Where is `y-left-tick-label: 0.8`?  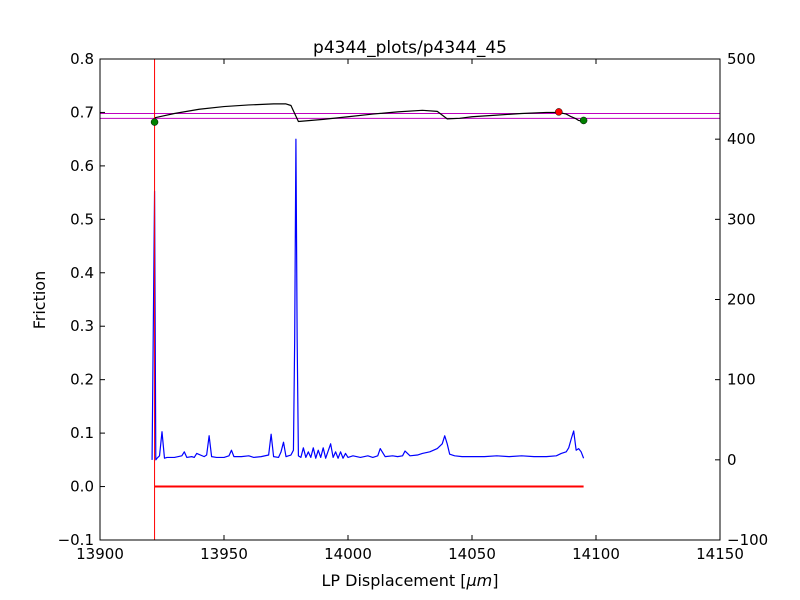 y-left-tick-label: 0.8 is located at coordinates (82, 59).